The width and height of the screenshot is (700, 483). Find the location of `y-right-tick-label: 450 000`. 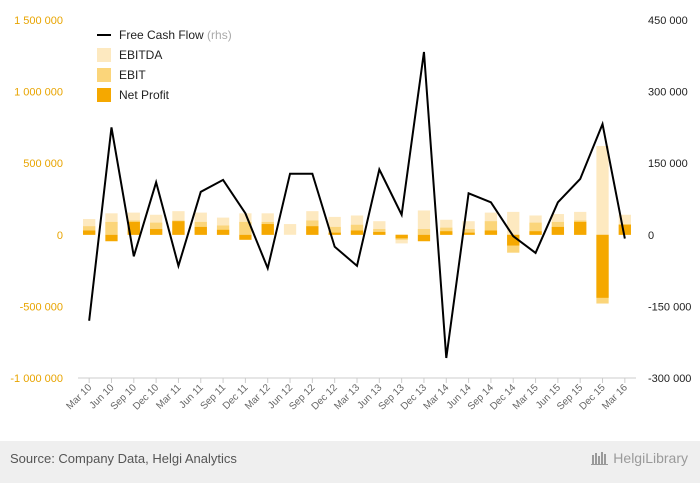

y-right-tick-label: 450 000 is located at coordinates (668, 21).